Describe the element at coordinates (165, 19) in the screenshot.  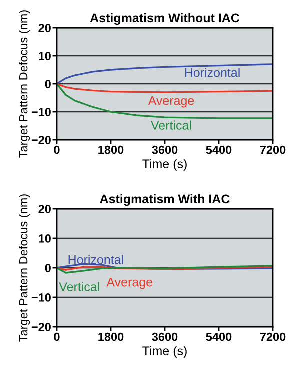
I see `chart-title: Astigmatism Without IAC` at that location.